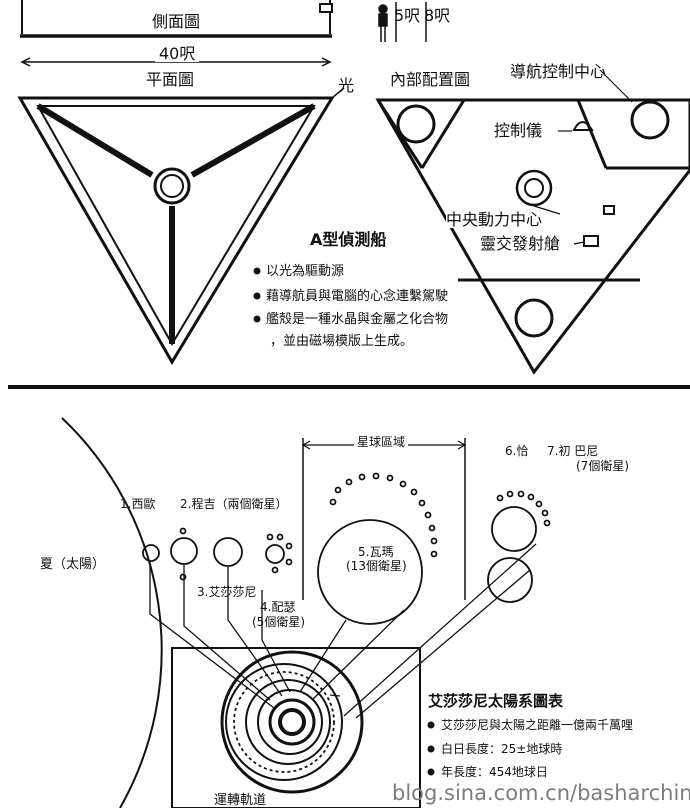  I want to click on fact-1: 艾莎莎尼與太陽之距離一億兩千萬哩, so click(537, 725).